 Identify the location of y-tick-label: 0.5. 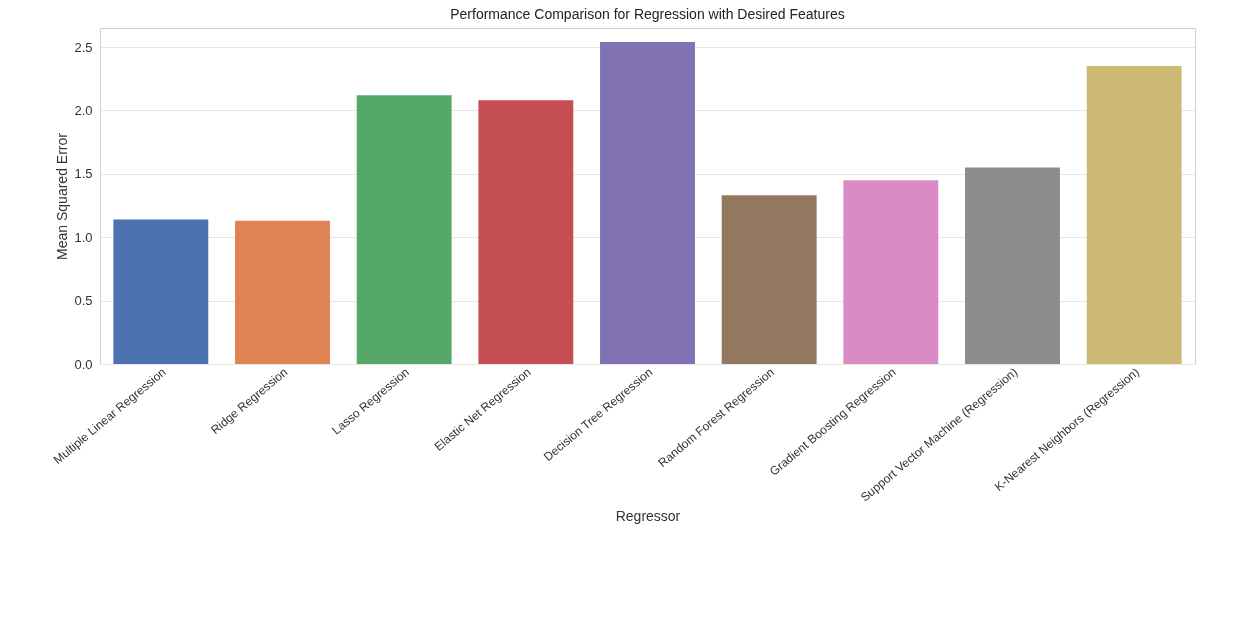
(83, 301).